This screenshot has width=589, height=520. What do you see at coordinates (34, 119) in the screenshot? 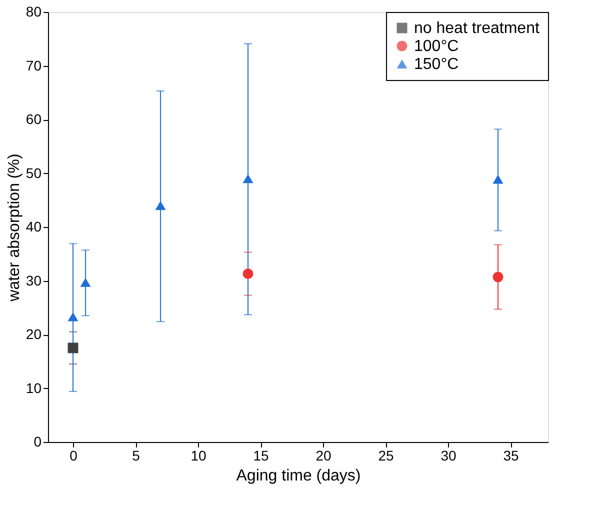
I see `y-tick-label: 60` at bounding box center [34, 119].